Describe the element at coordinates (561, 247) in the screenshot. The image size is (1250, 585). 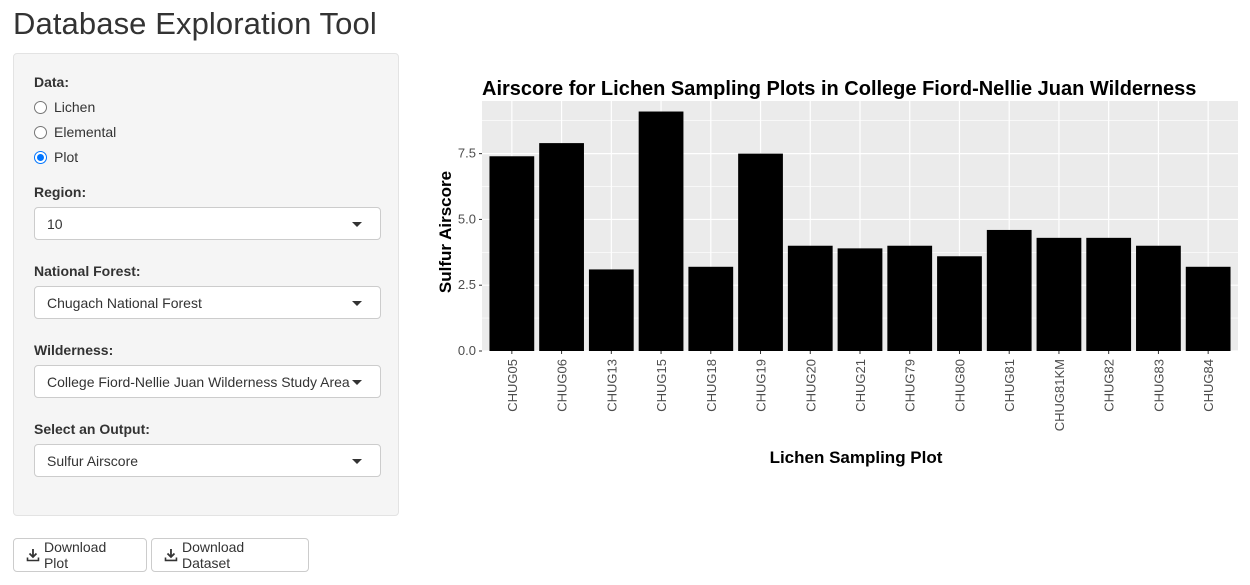
I see `bar-chug06` at that location.